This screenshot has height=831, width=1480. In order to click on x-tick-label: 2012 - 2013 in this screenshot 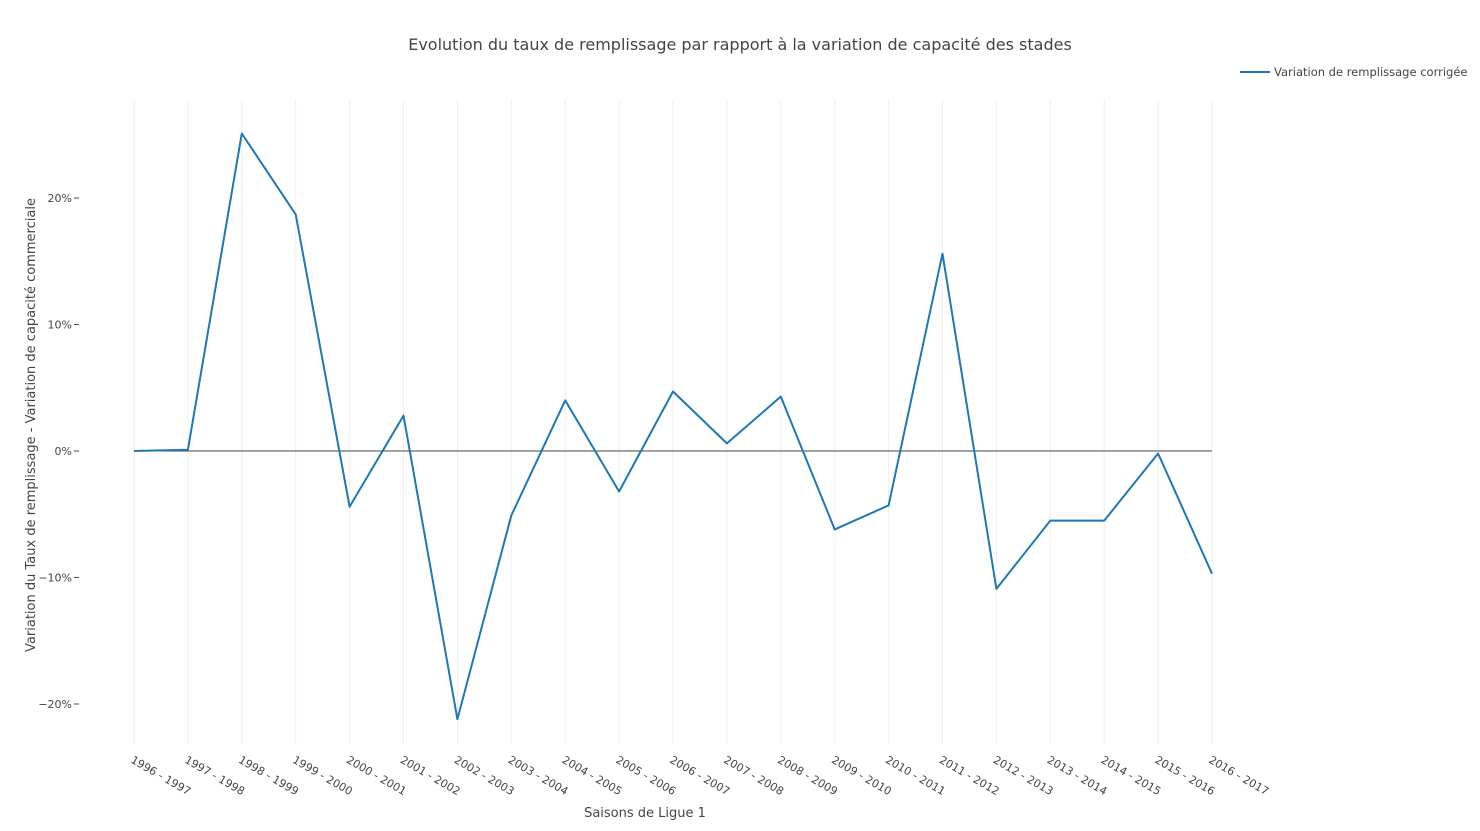, I will do `click(1023, 775)`.